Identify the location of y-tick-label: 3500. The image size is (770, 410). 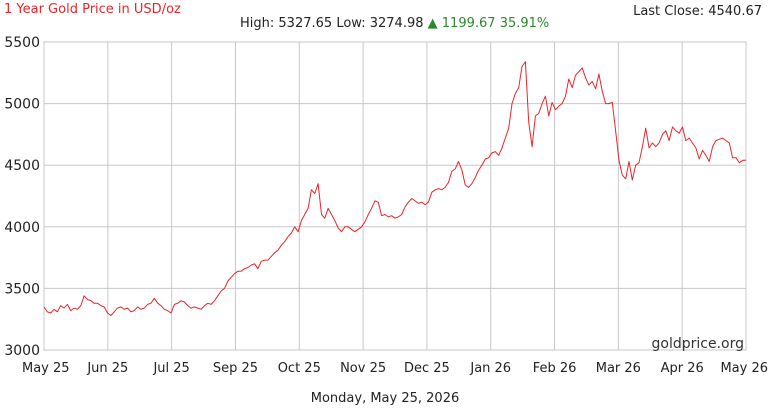
(22, 289).